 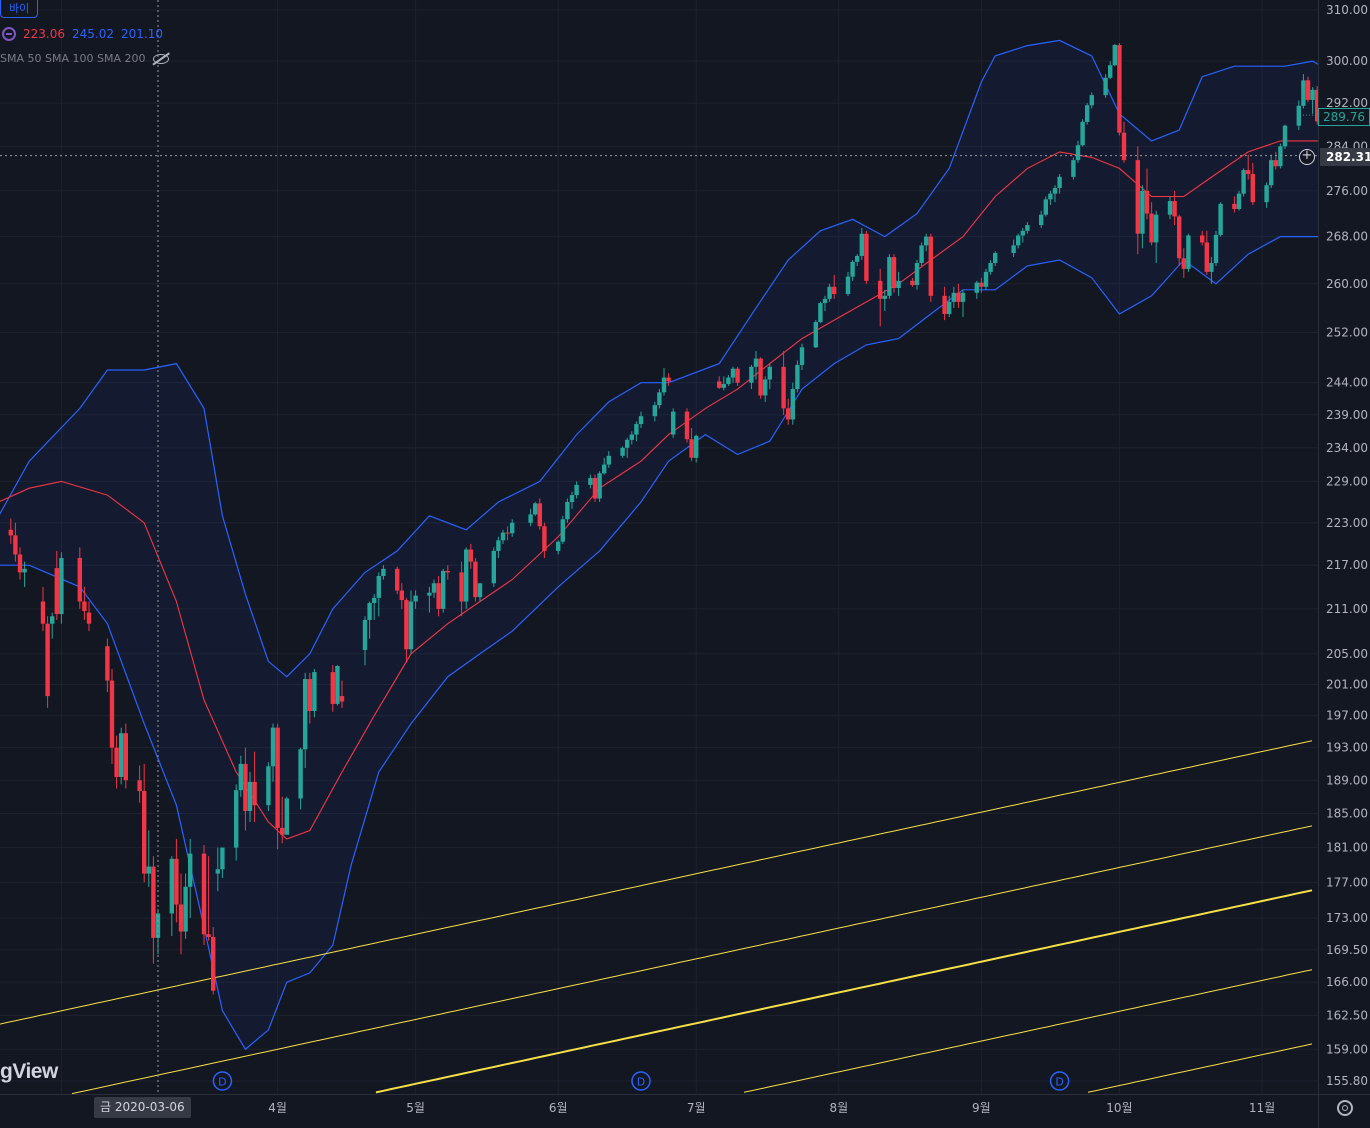 I want to click on x-tick-label: 6월, so click(x=558, y=1108).